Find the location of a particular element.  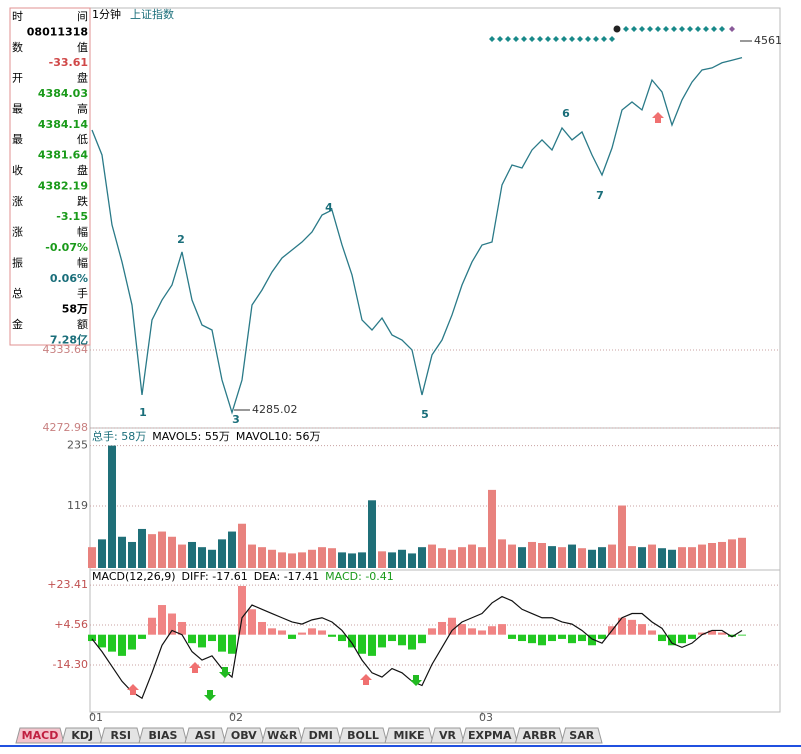

info-label: 间 is located at coordinates (82, 16).